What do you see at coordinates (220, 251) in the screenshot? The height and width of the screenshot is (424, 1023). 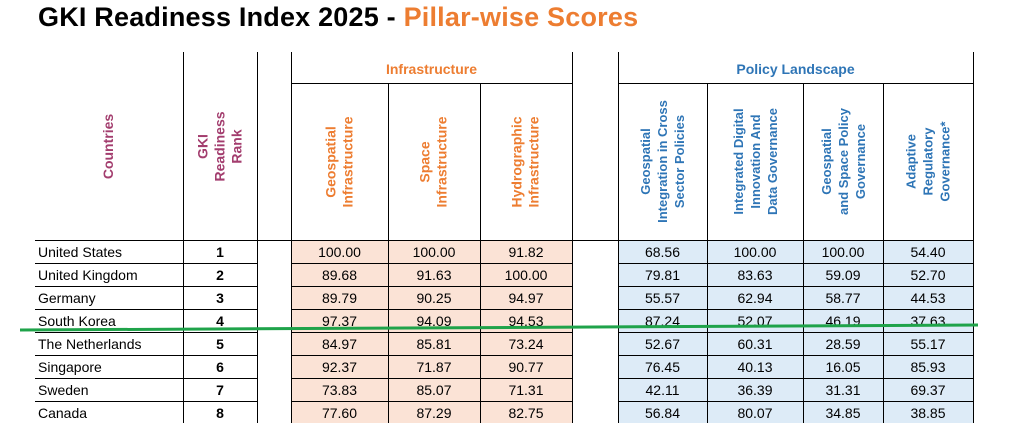 I see `rank: 1` at bounding box center [220, 251].